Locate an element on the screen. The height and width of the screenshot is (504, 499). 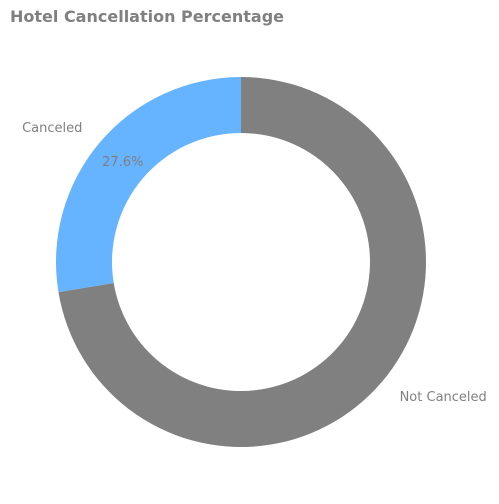
pct-label-not-canceled: 72.4% is located at coordinates (359, 363).